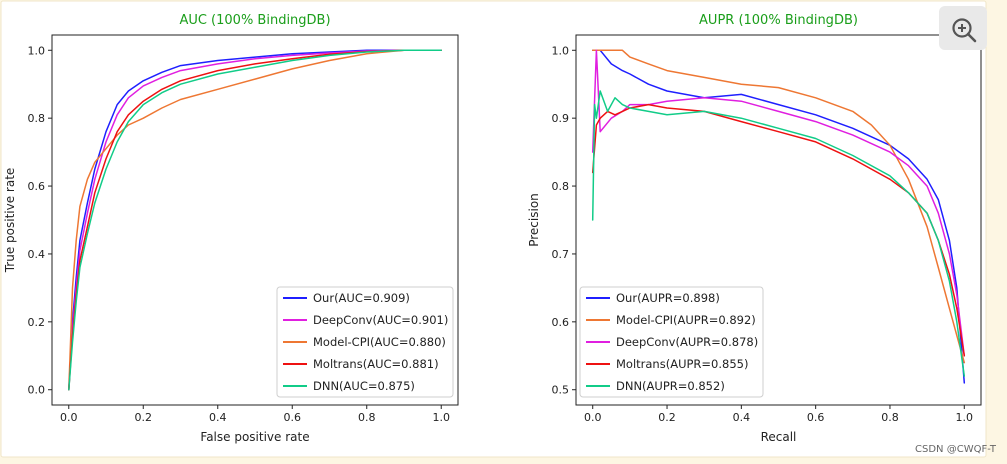  Describe the element at coordinates (379, 342) in the screenshot. I see `legend-entry: Model-CPI(AUC=0.880)` at that location.